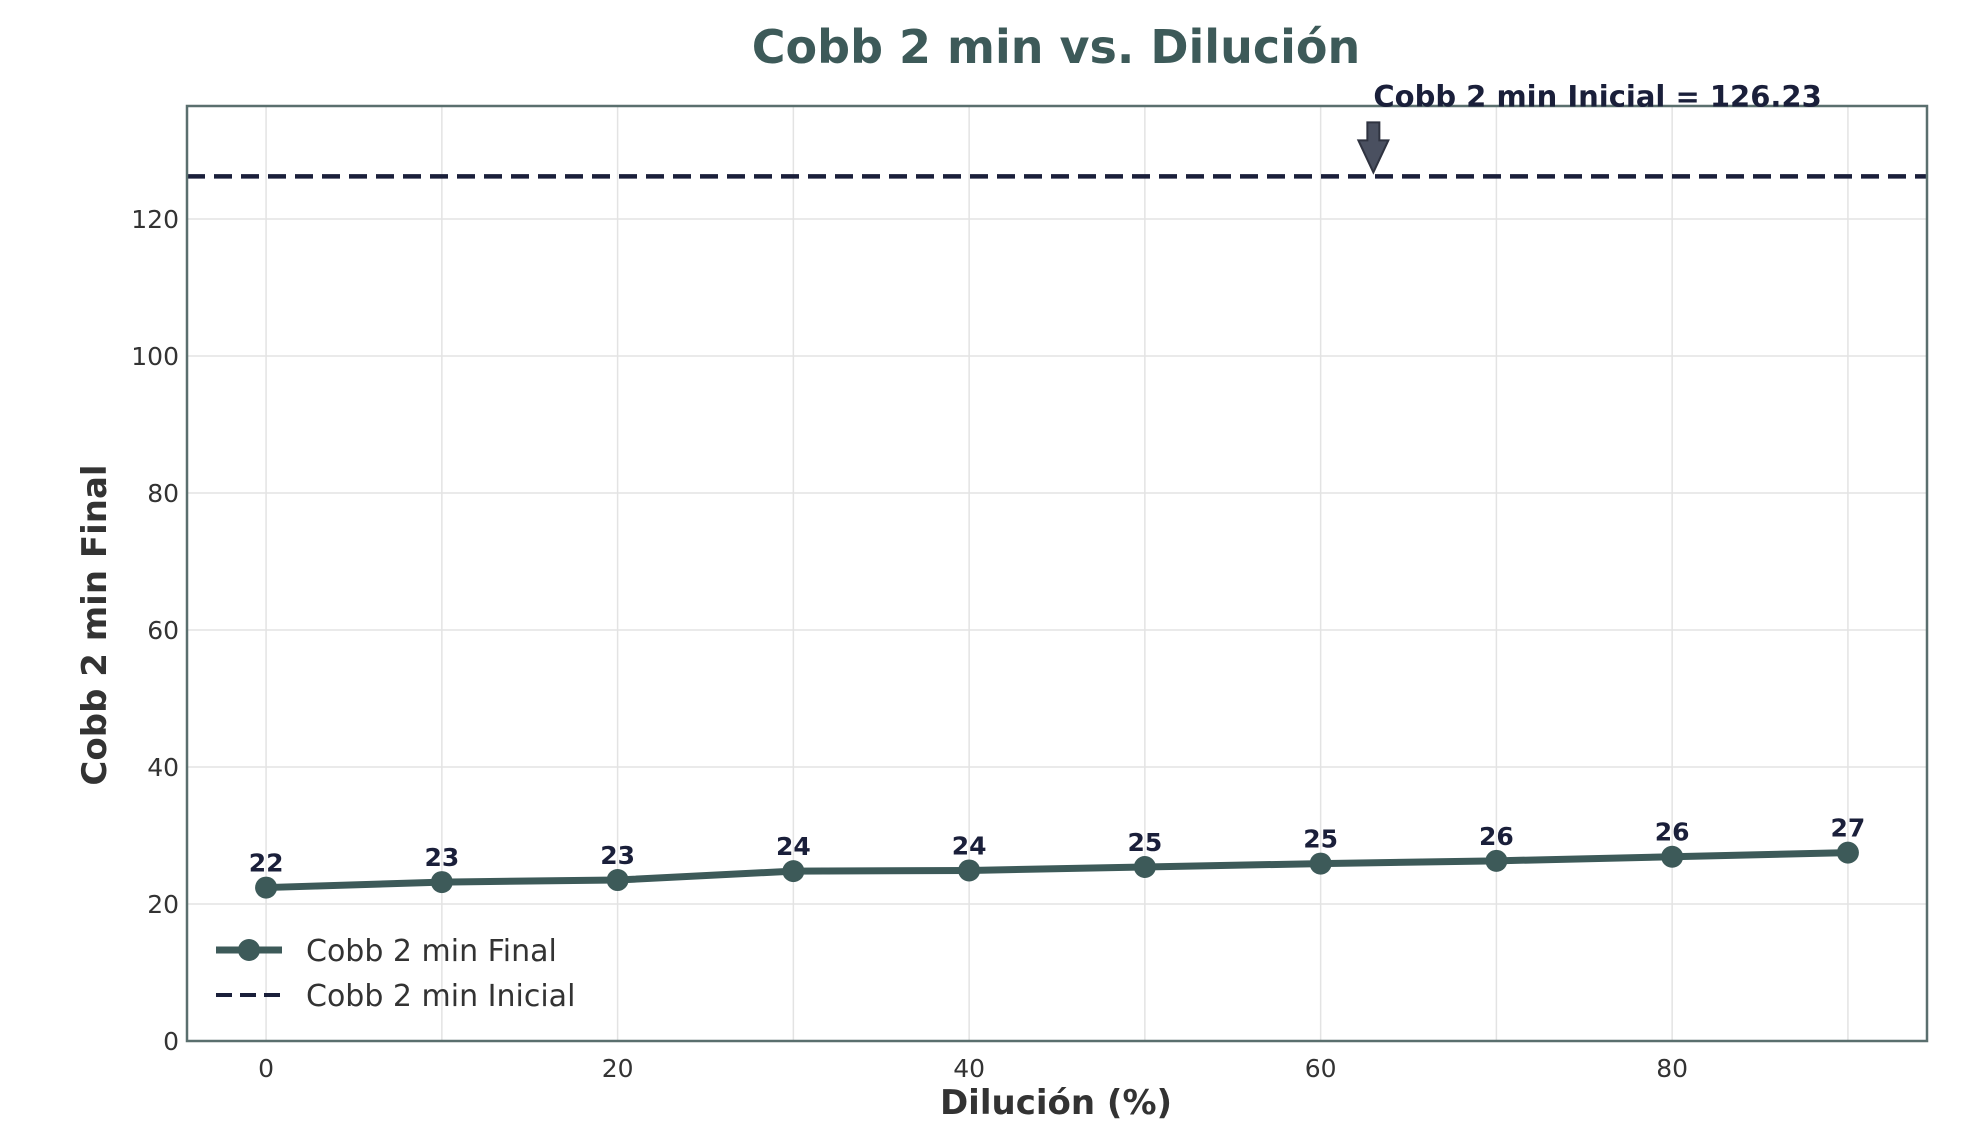 The width and height of the screenshot is (1966, 1130). I want to click on chart-title: Cobb 2 min vs. Dilución, so click(1056, 47).